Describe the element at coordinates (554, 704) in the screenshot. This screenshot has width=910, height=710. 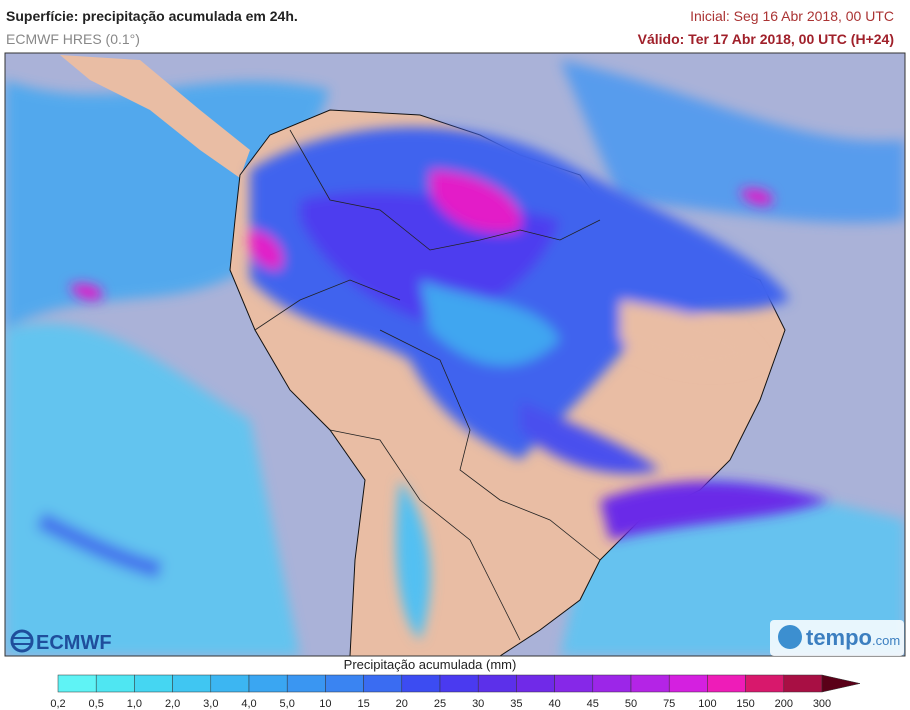
I see `colorbar-label: 40` at that location.